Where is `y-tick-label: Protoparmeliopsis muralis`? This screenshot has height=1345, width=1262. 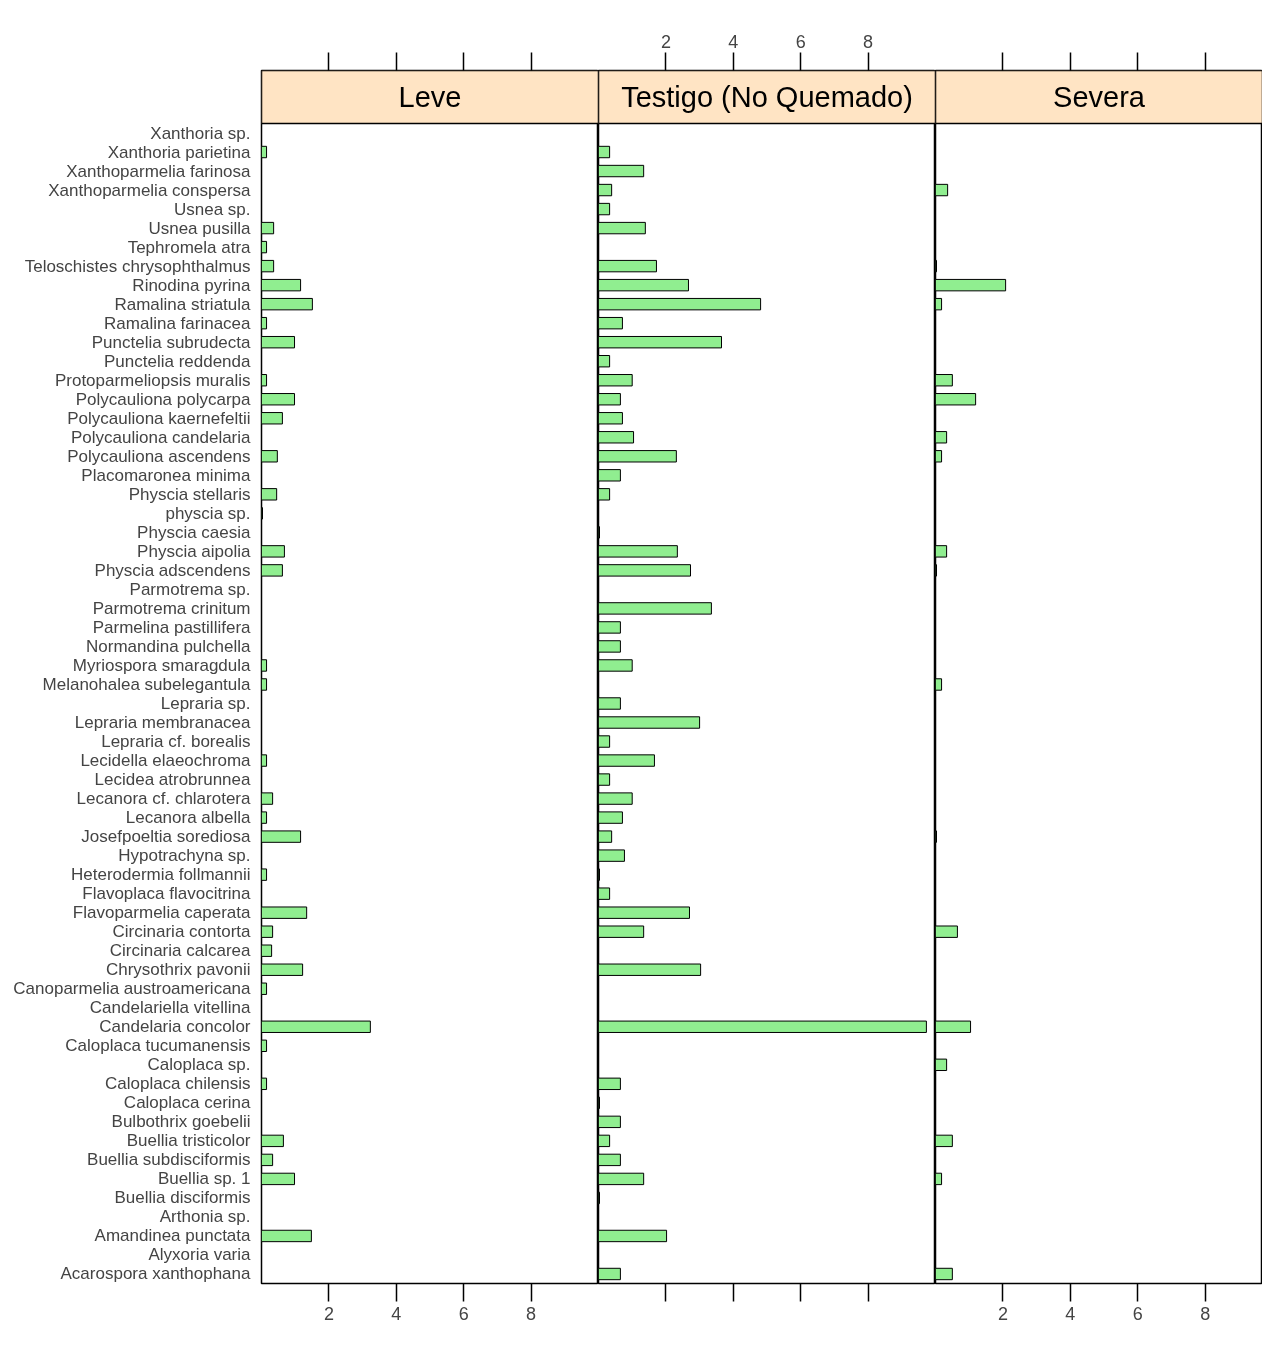
y-tick-label: Protoparmeliopsis muralis is located at coordinates (152, 380).